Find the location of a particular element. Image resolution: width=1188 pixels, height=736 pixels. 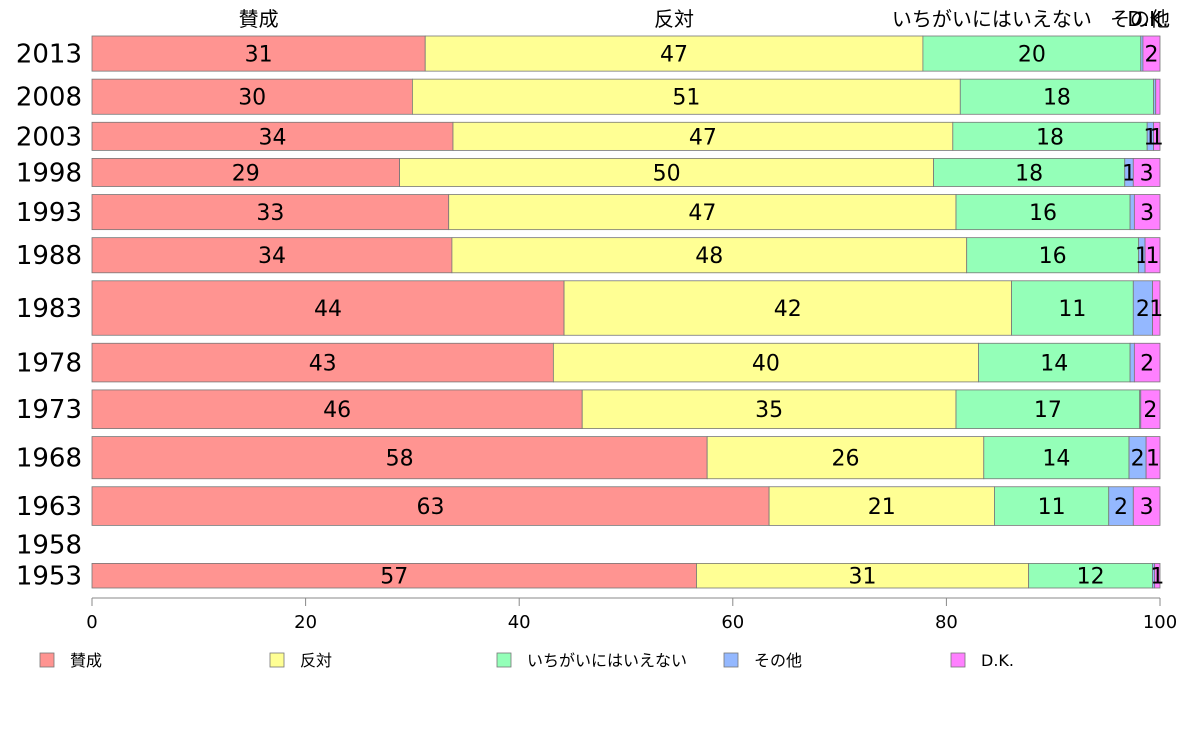

legend-label: D.K. is located at coordinates (997, 660).